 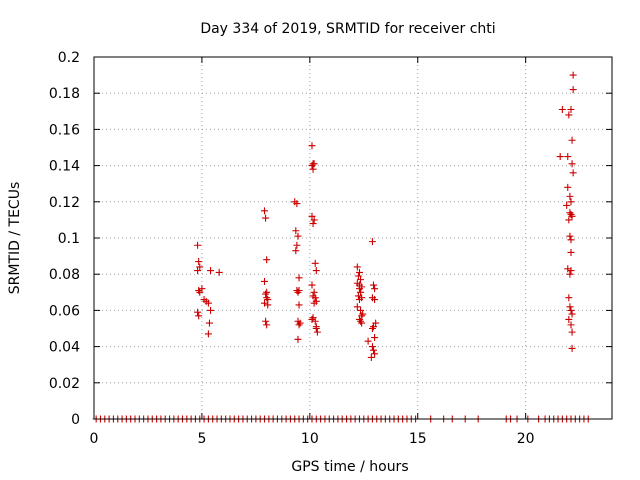 I want to click on x-tick-label: 0, so click(x=94, y=439).